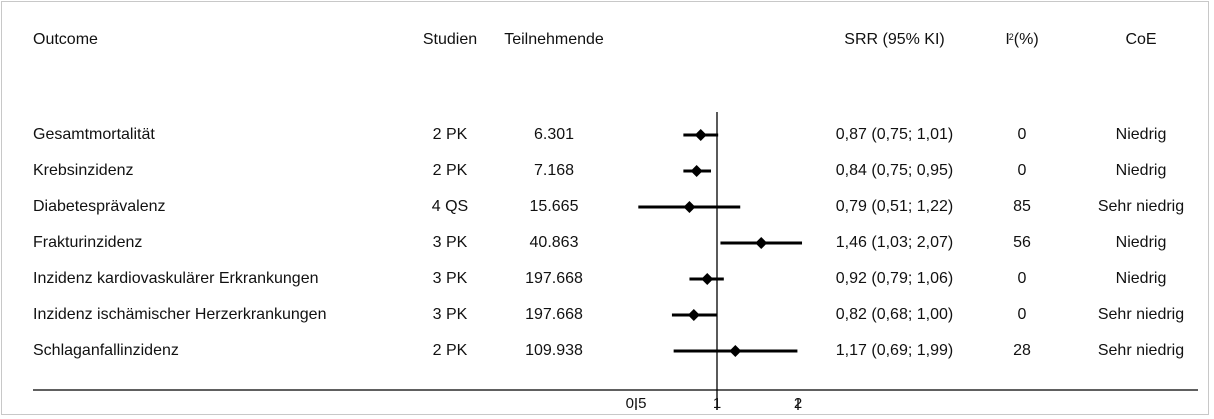  Describe the element at coordinates (554, 39) in the screenshot. I see `header-teilnehmende: Teilnehmende` at that location.